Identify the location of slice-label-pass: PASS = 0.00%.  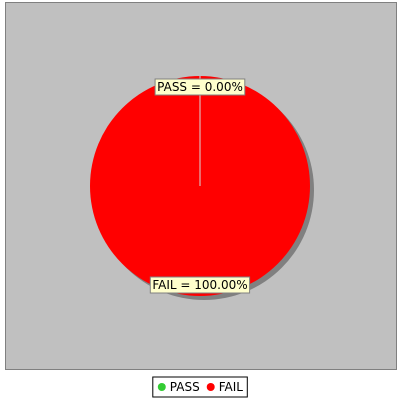
(200, 87).